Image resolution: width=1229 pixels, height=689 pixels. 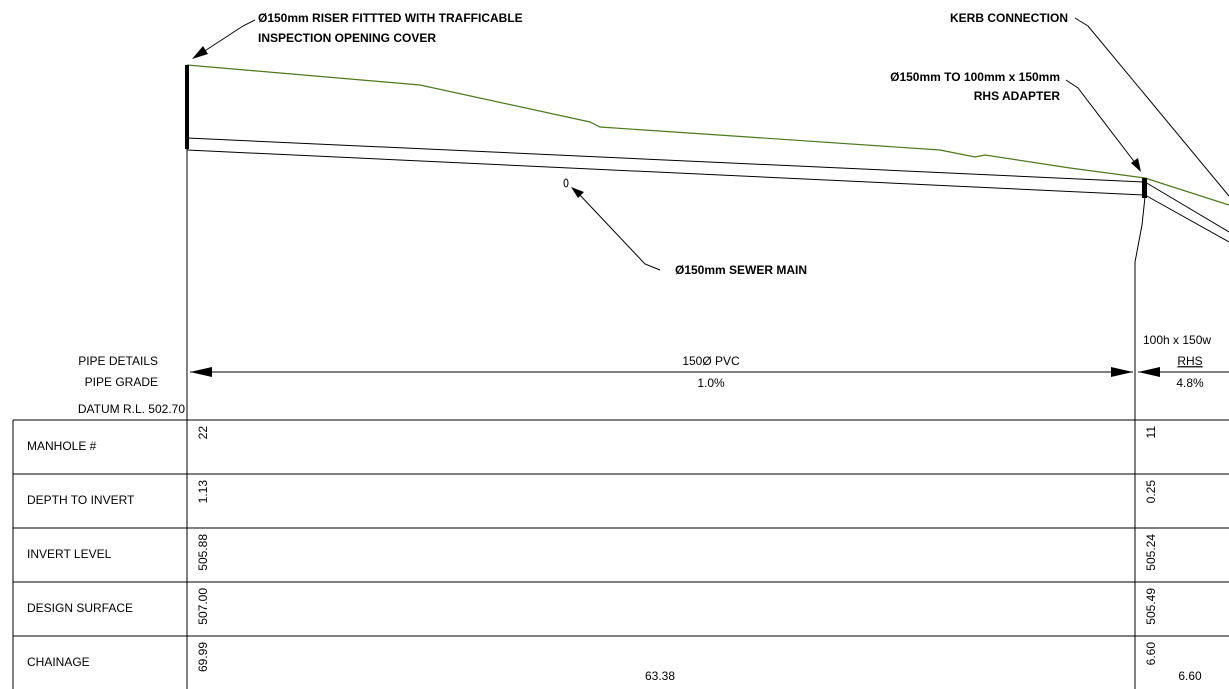 I want to click on cell-value: 505.88, so click(x=203, y=552).